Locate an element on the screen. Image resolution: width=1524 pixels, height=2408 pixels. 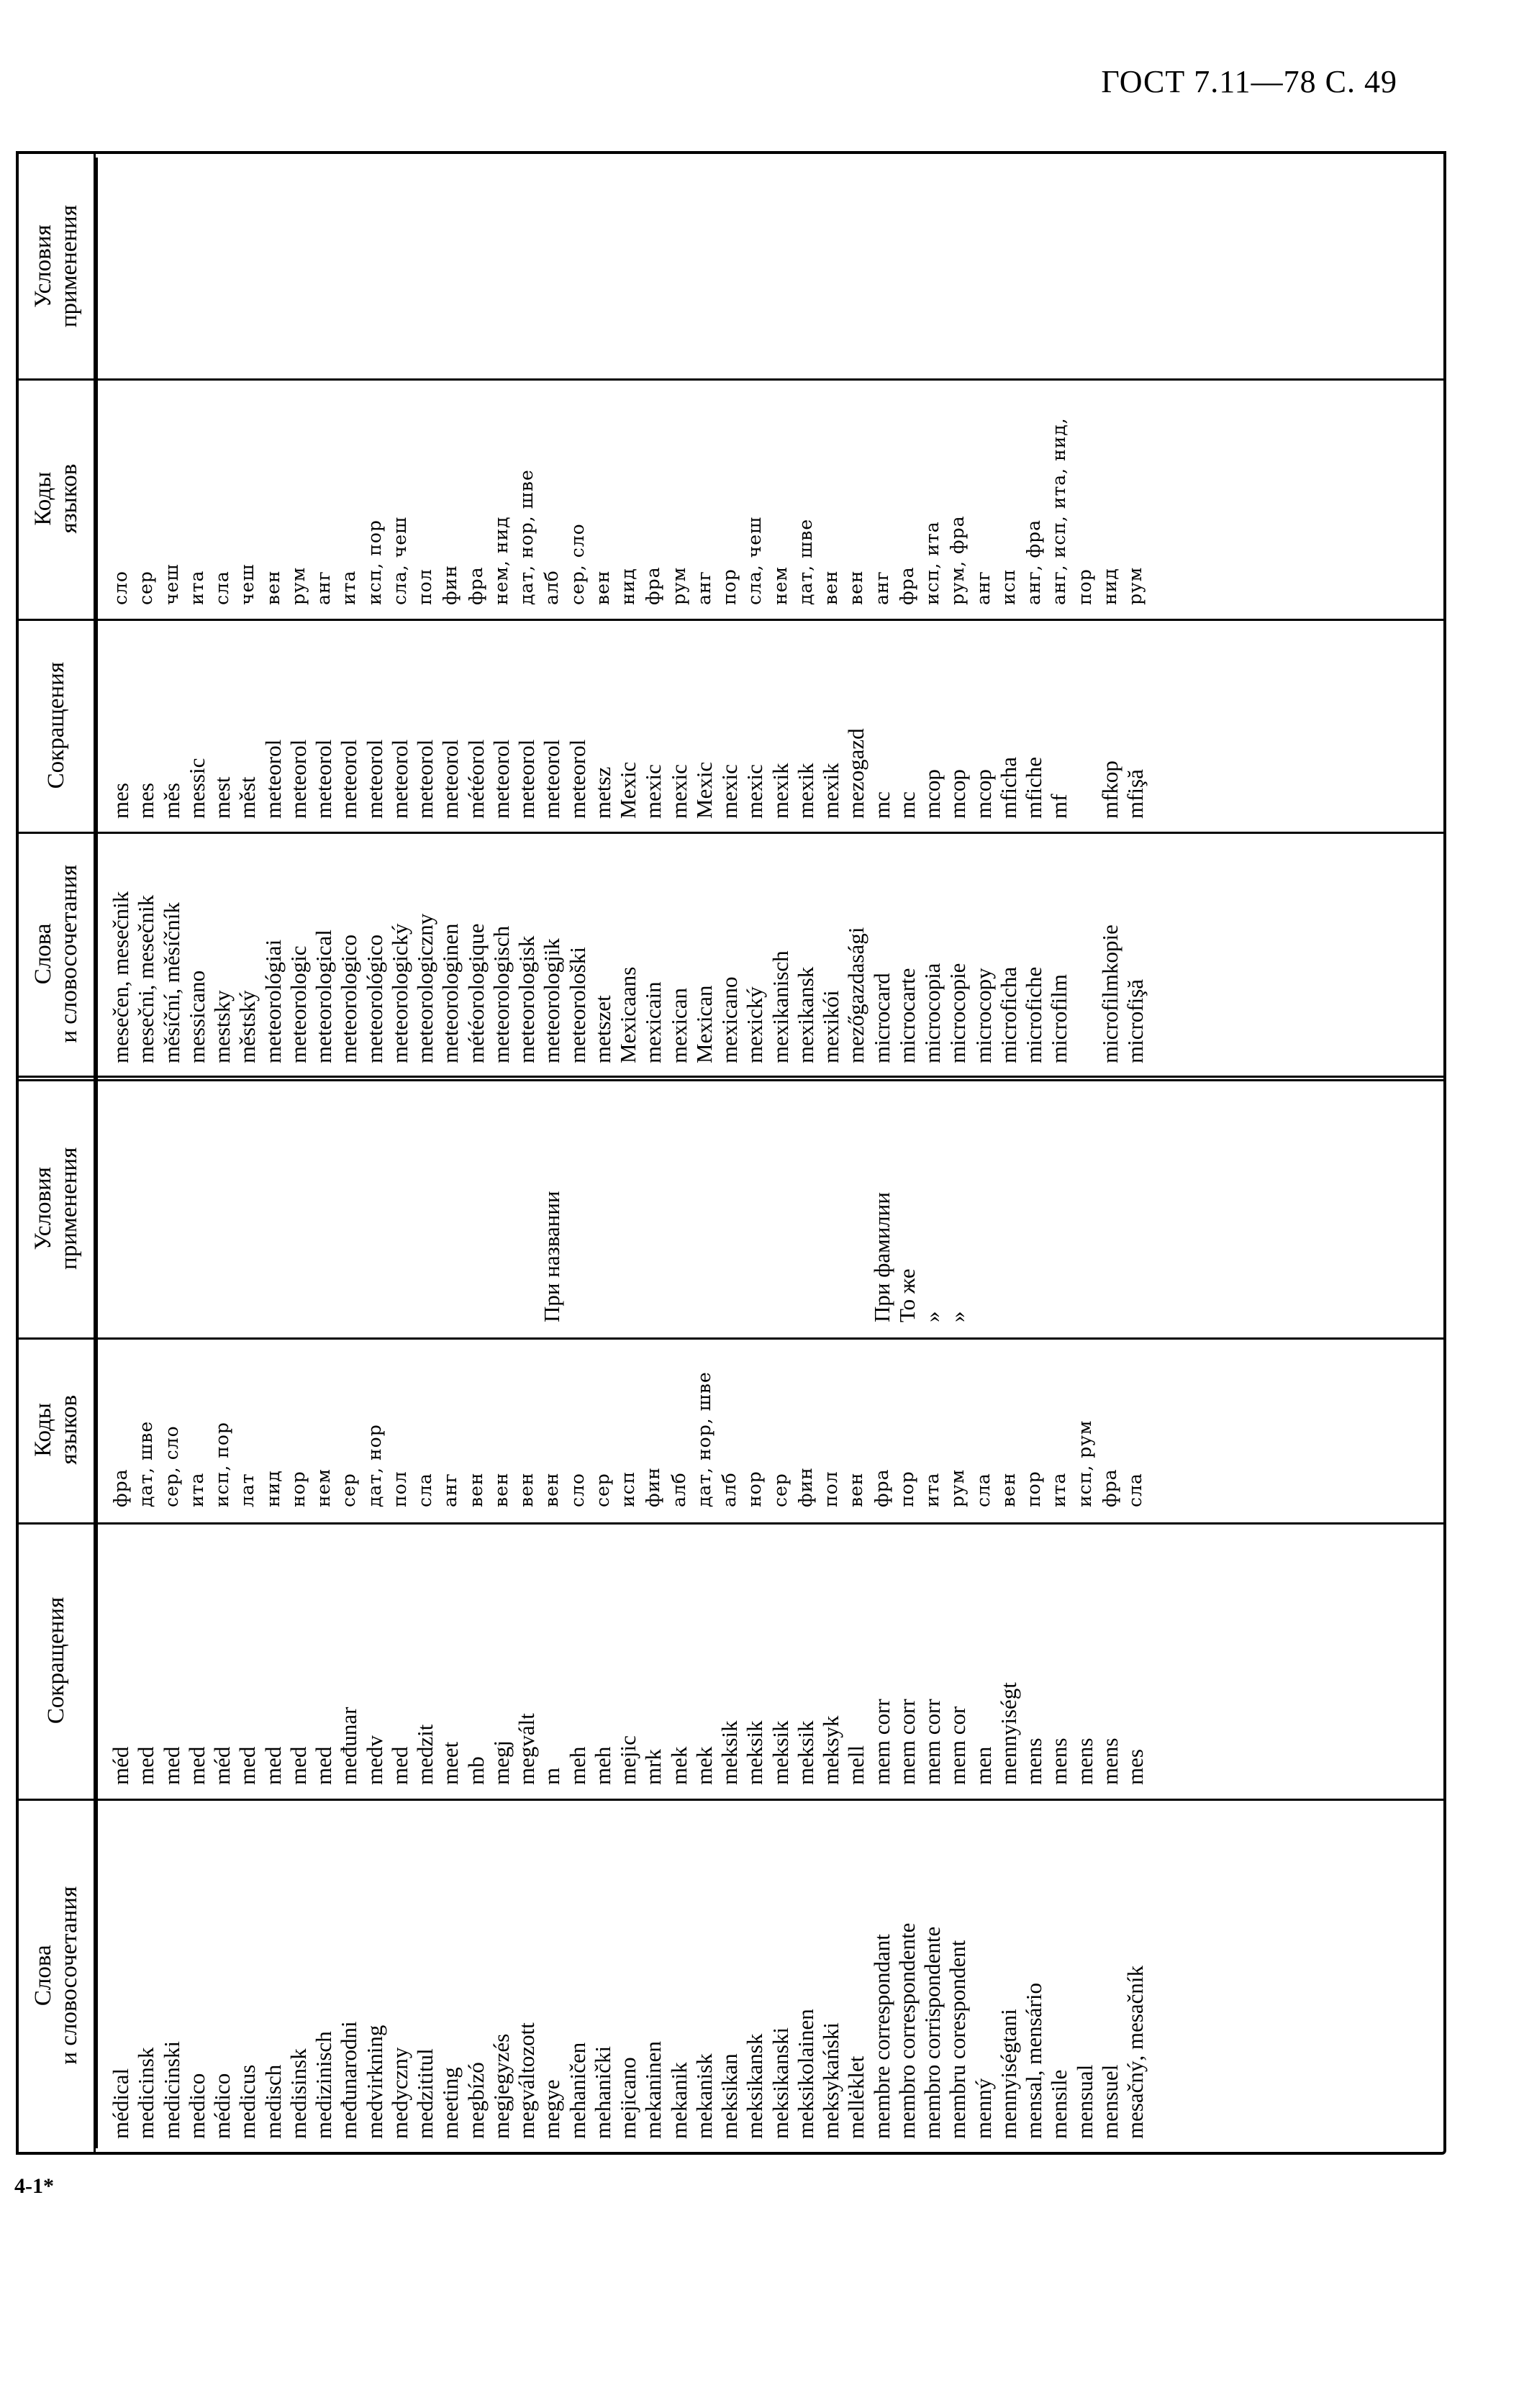
word-cell: mexicano is located at coordinates (729, 1019).